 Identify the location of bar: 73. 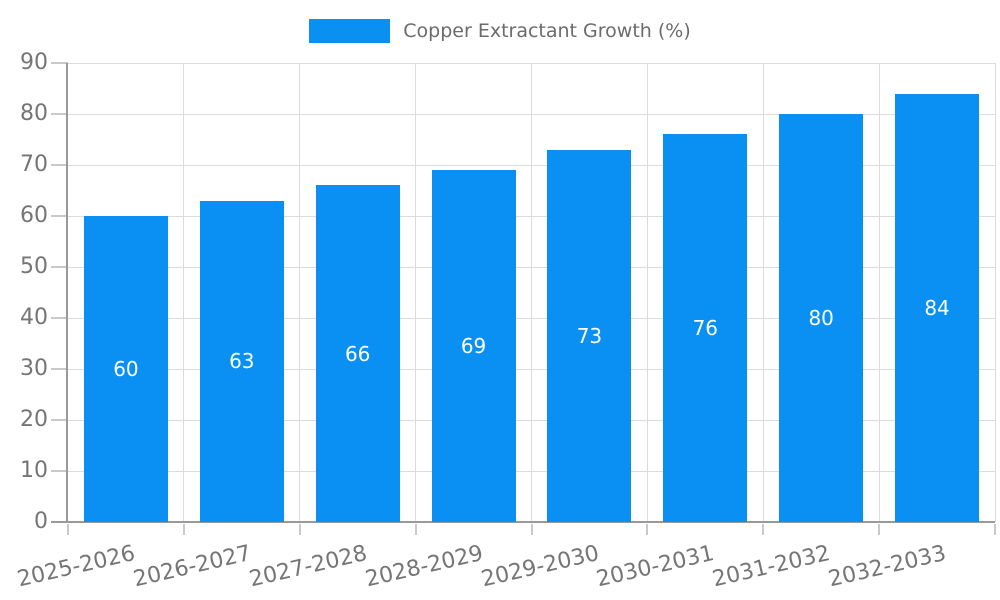
(589, 335).